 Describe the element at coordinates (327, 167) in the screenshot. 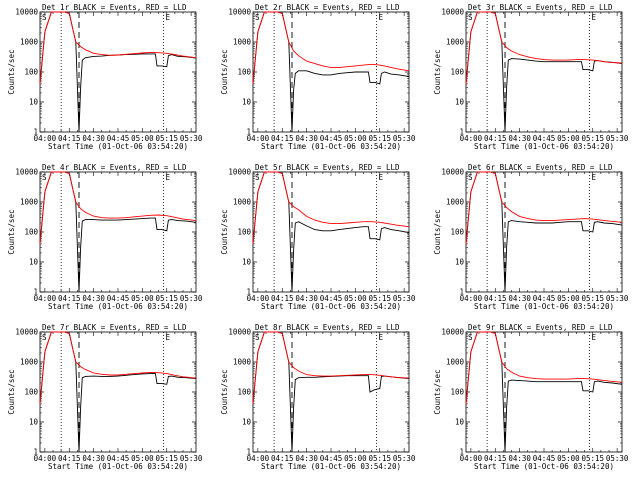

I see `panel-title: Det 5r BLACK = Events, RED = LLD` at that location.